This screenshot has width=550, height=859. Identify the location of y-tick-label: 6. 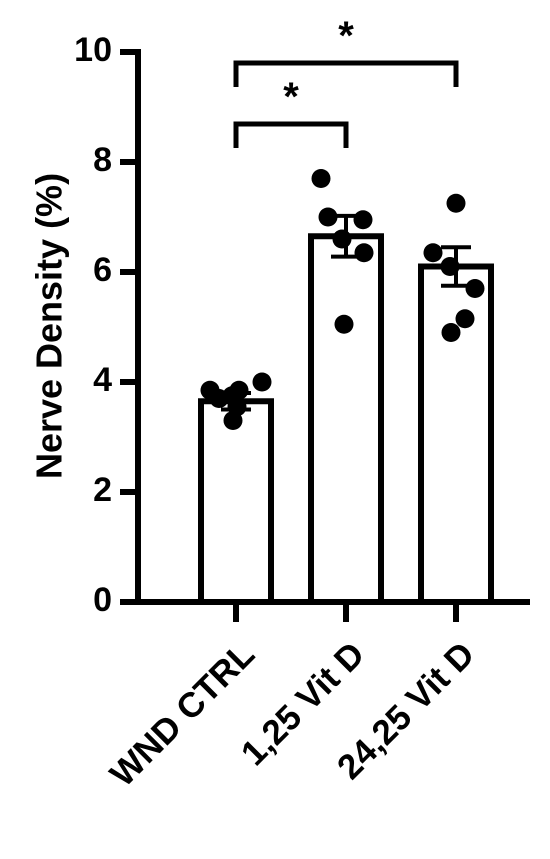
(102, 270).